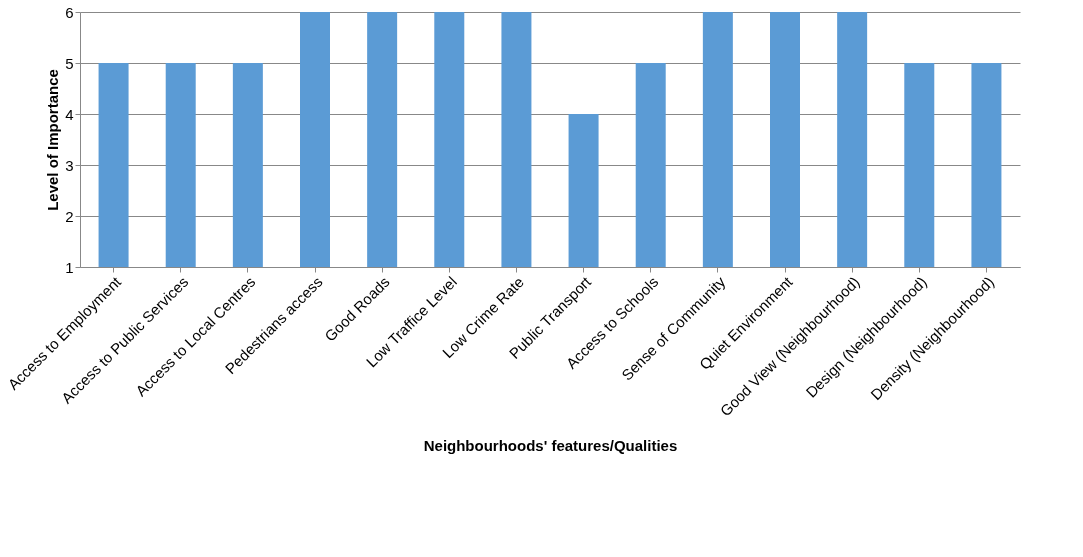 The image size is (1083, 557). What do you see at coordinates (53, 140) in the screenshot?
I see `y-axis-title: Level of Importance` at bounding box center [53, 140].